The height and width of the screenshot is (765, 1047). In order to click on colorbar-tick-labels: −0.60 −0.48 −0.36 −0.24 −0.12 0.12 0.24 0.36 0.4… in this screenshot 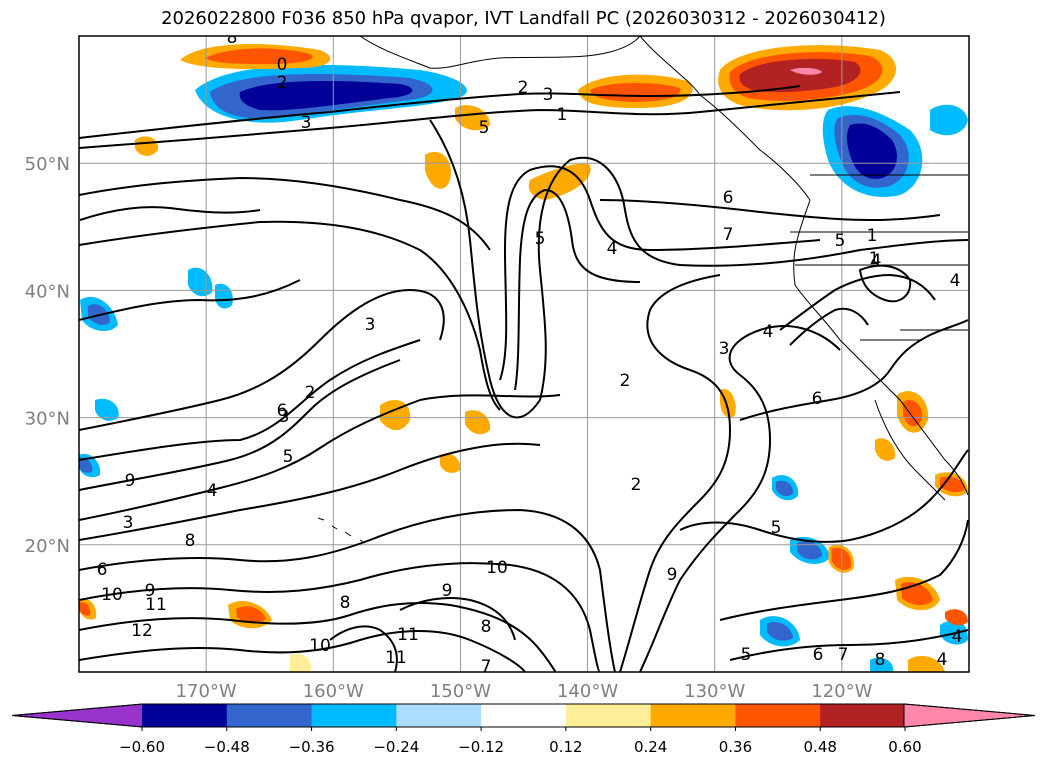, I will do `click(520, 741)`.